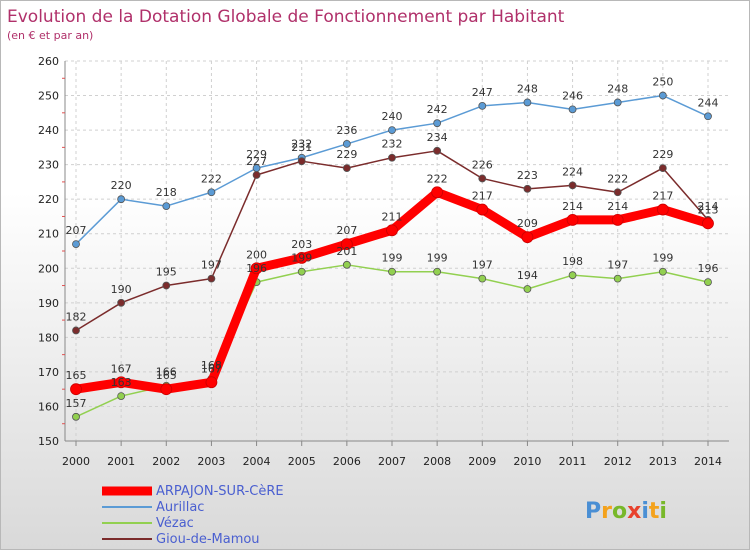  Describe the element at coordinates (346, 230) in the screenshot. I see `data-label: 207` at that location.